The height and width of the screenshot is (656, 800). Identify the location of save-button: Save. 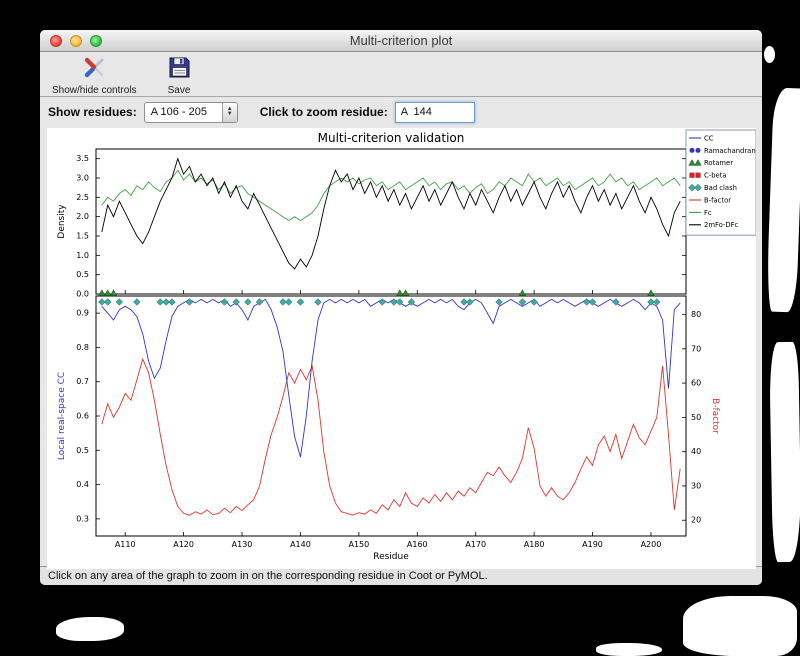
(179, 75).